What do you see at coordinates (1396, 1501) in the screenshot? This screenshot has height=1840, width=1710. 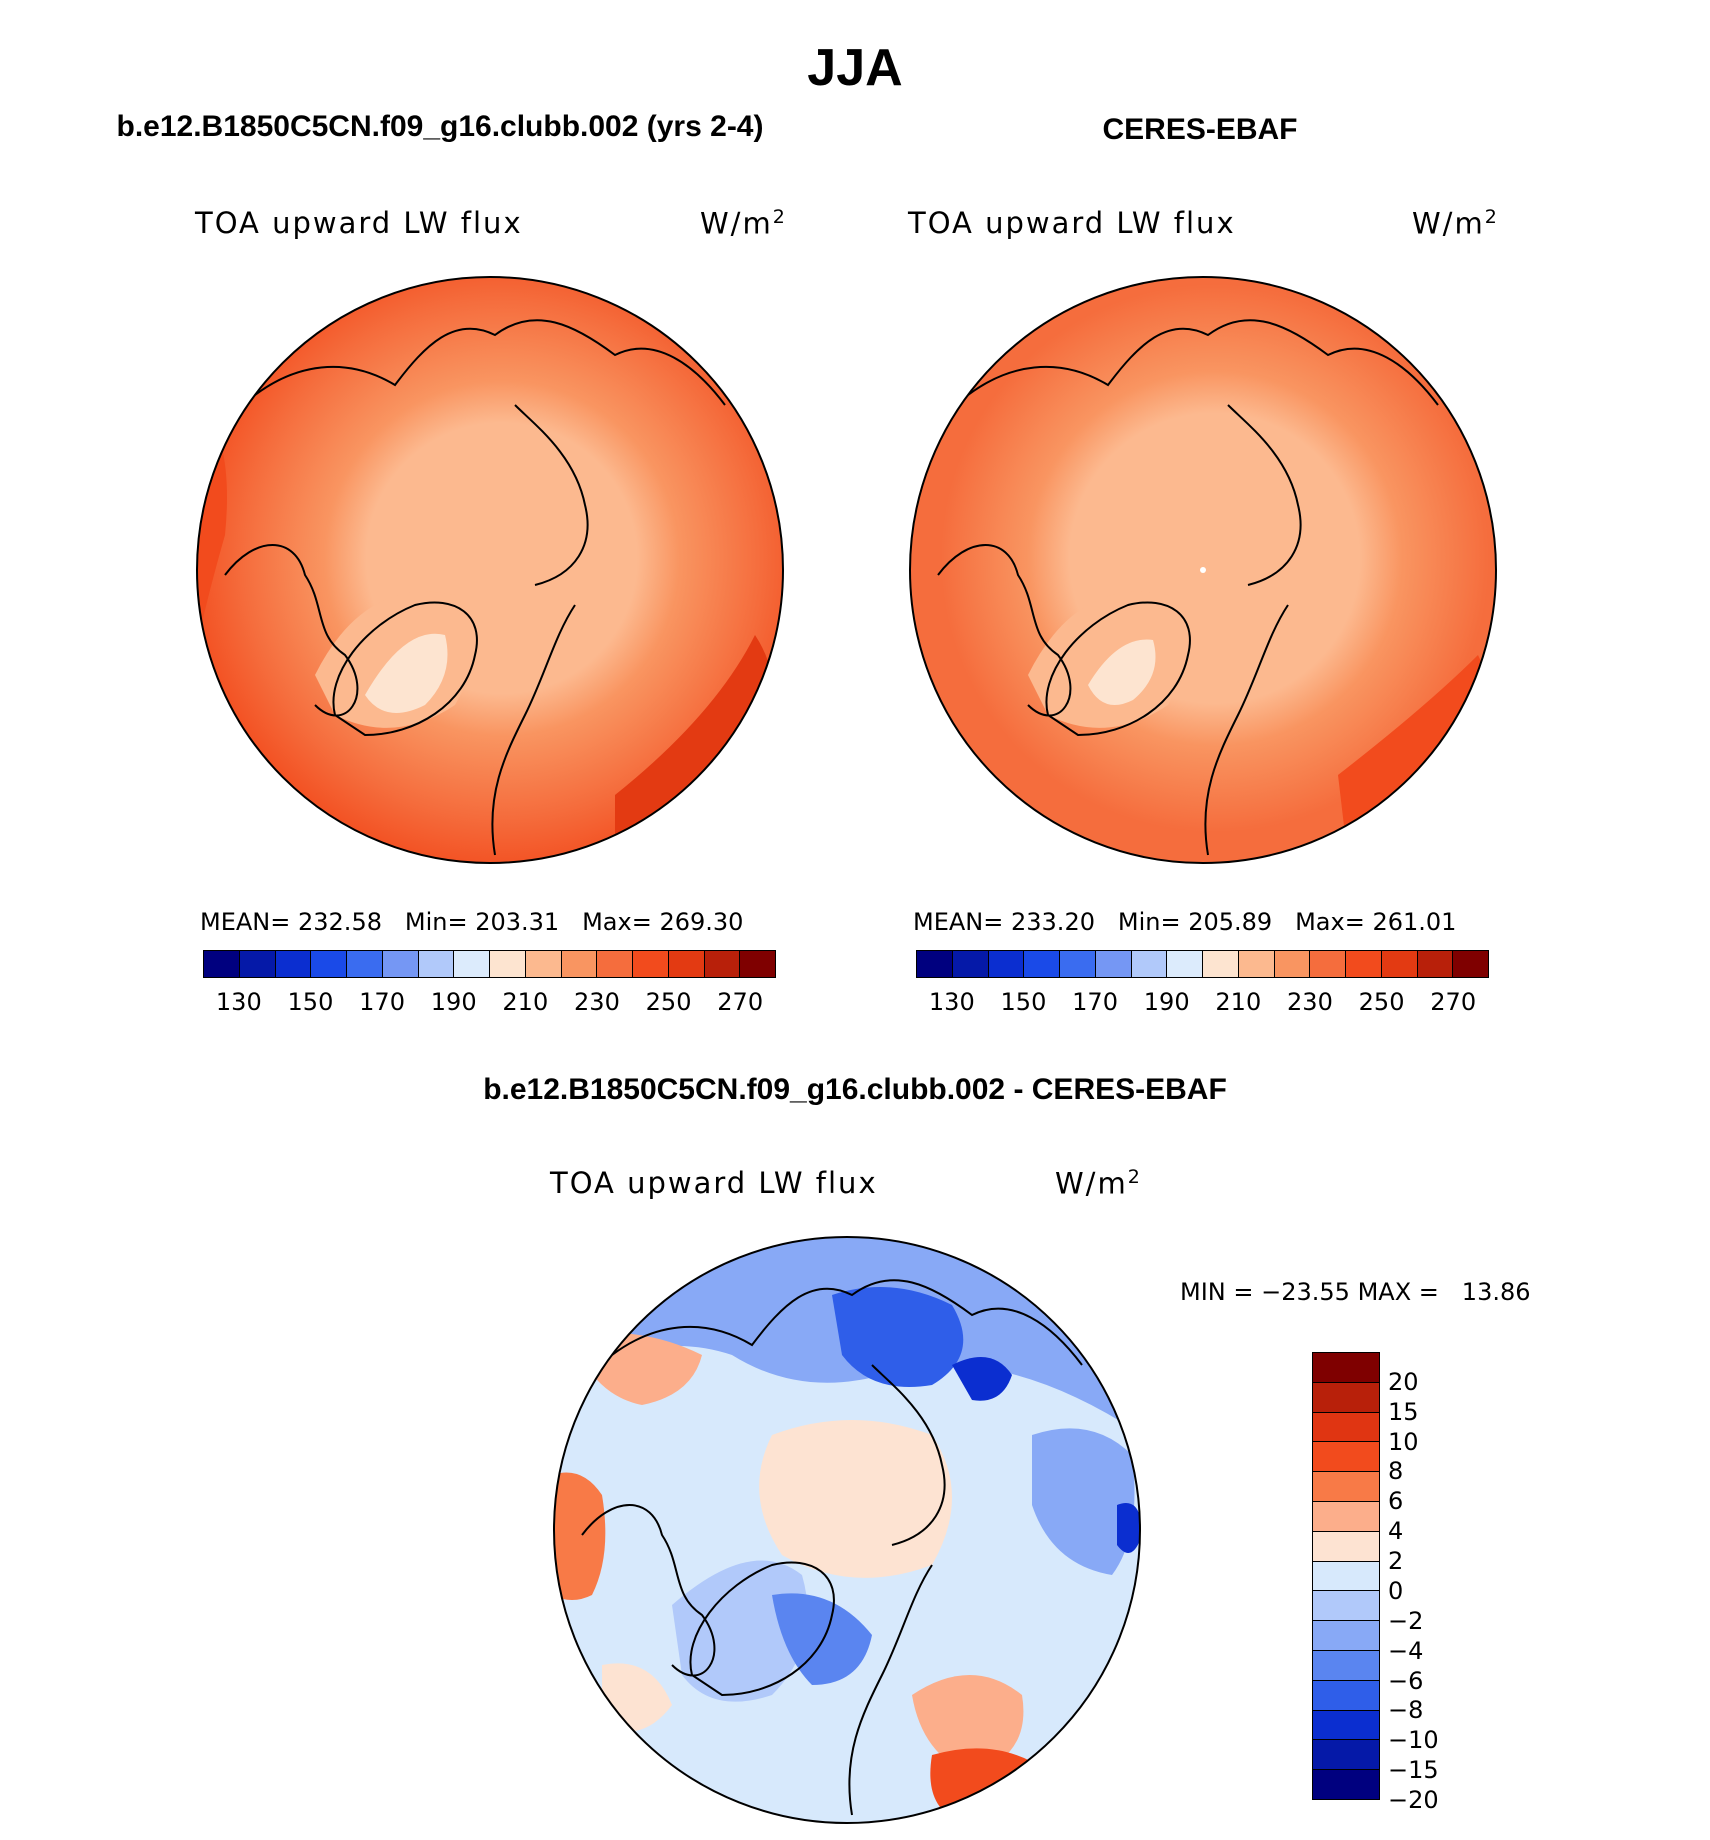 I see `colorbar-tick-label: 6` at bounding box center [1396, 1501].